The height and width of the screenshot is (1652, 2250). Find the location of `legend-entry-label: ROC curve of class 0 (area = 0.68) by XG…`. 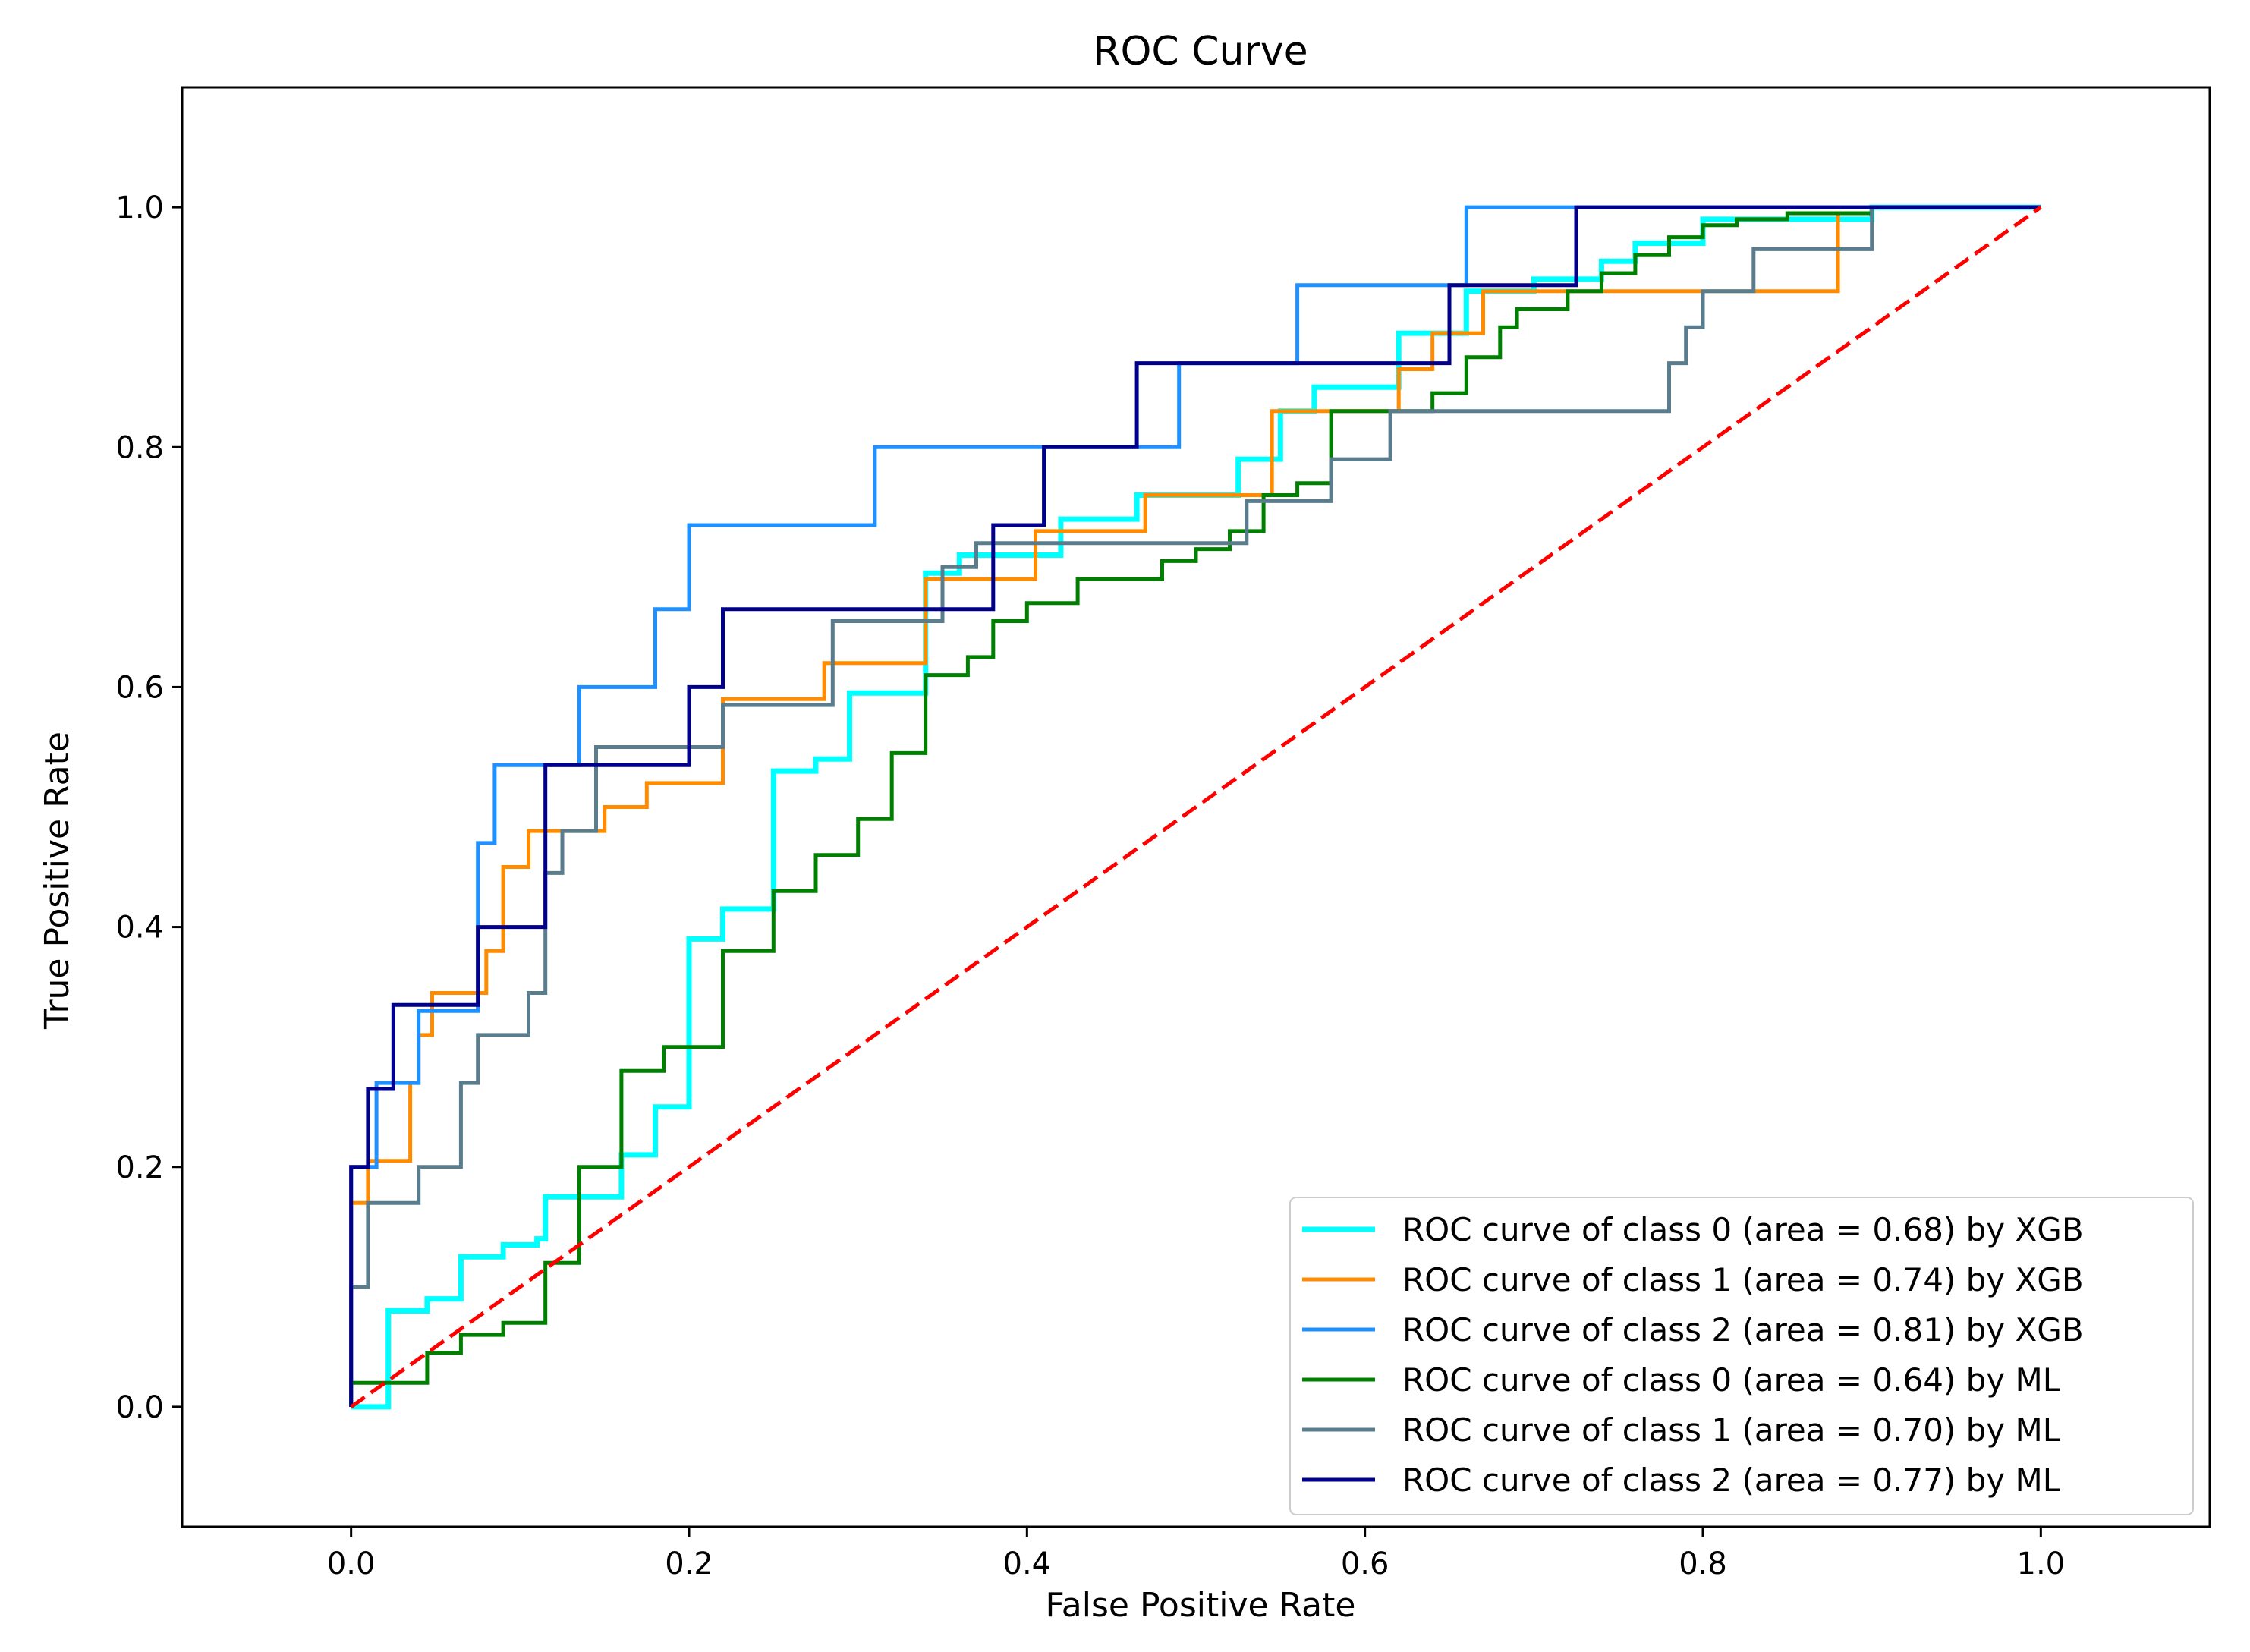

legend-entry-label: ROC curve of class 0 (area = 0.68) by XG… is located at coordinates (1743, 1229).